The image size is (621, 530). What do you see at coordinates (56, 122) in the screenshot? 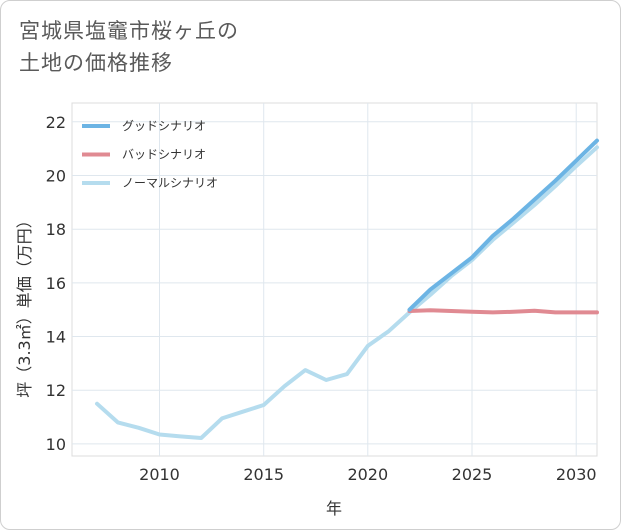
I see `y-tick-label: 22` at bounding box center [56, 122].